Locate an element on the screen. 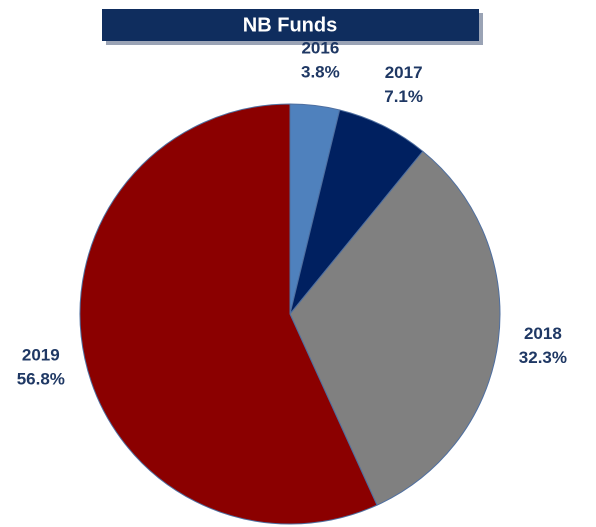  chart-title: NB Funds is located at coordinates (290, 25).